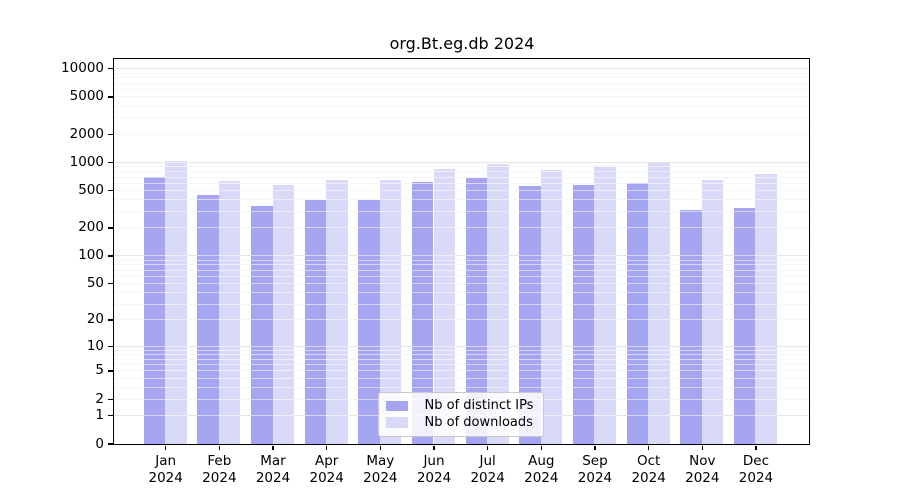 The height and width of the screenshot is (500, 900). What do you see at coordinates (487, 469) in the screenshot?
I see `x-tick-label-jul: Jul 2024` at bounding box center [487, 469].